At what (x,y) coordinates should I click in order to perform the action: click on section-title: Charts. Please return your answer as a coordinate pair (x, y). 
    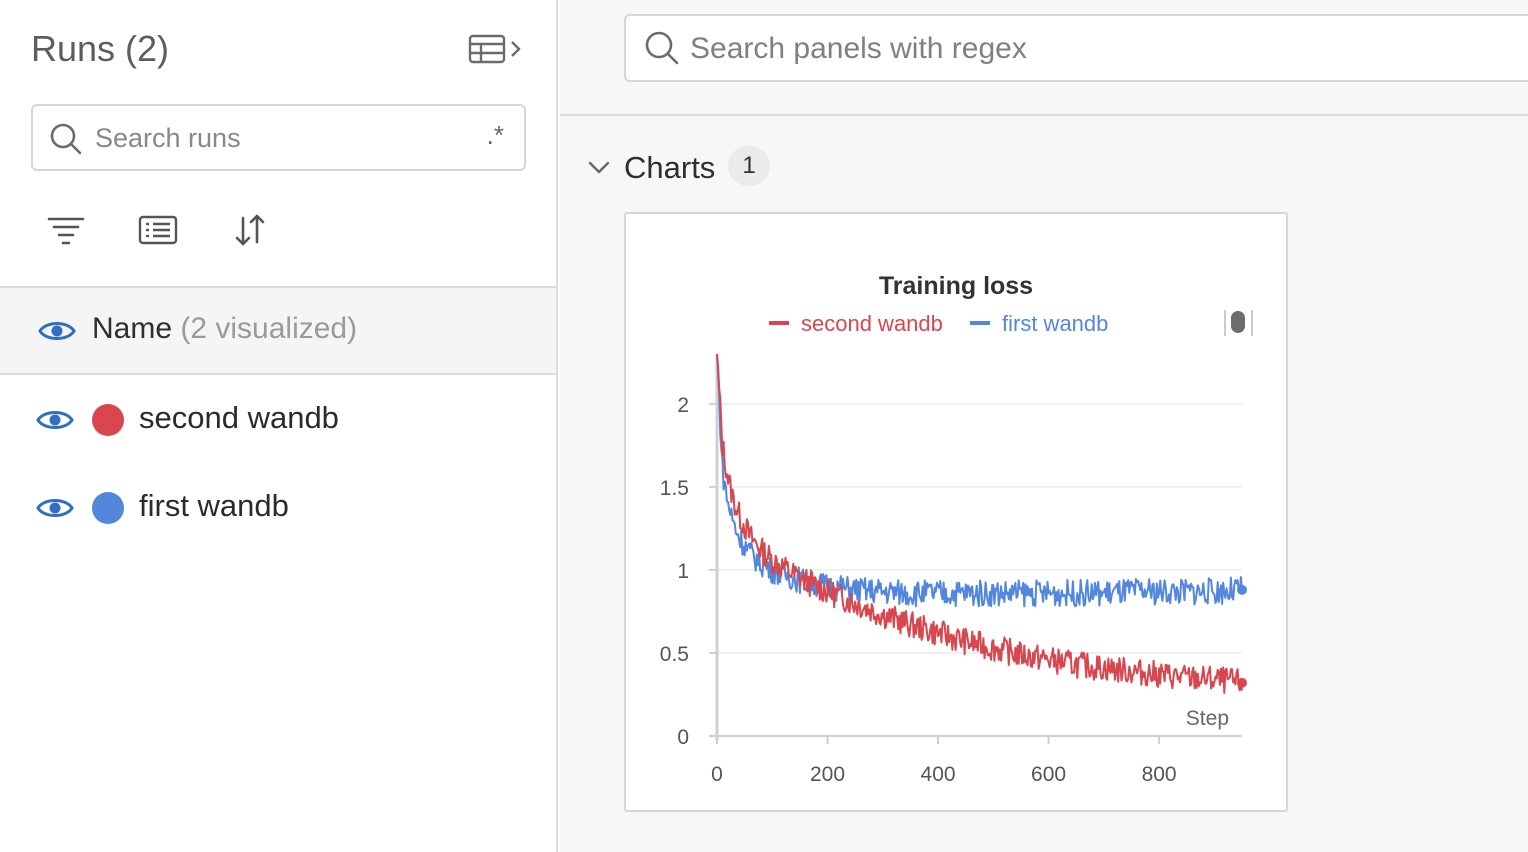
    Looking at the image, I should click on (670, 167).